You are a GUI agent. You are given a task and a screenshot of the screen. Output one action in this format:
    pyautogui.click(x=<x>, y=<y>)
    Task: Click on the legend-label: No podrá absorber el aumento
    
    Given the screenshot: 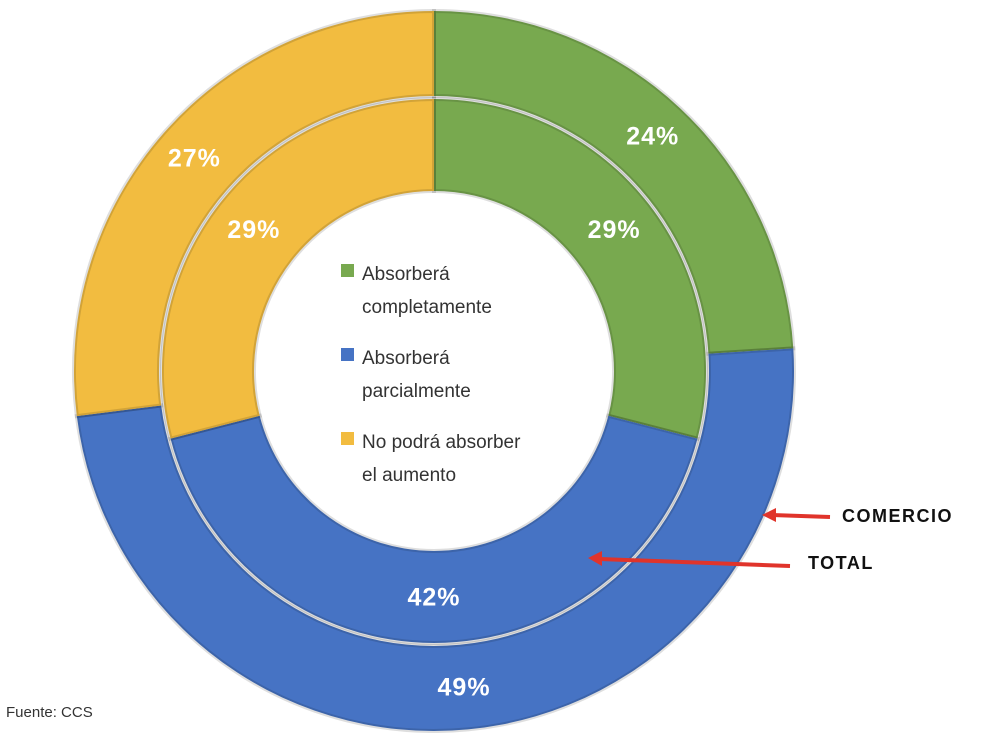 What is the action you would take?
    pyautogui.click(x=441, y=459)
    